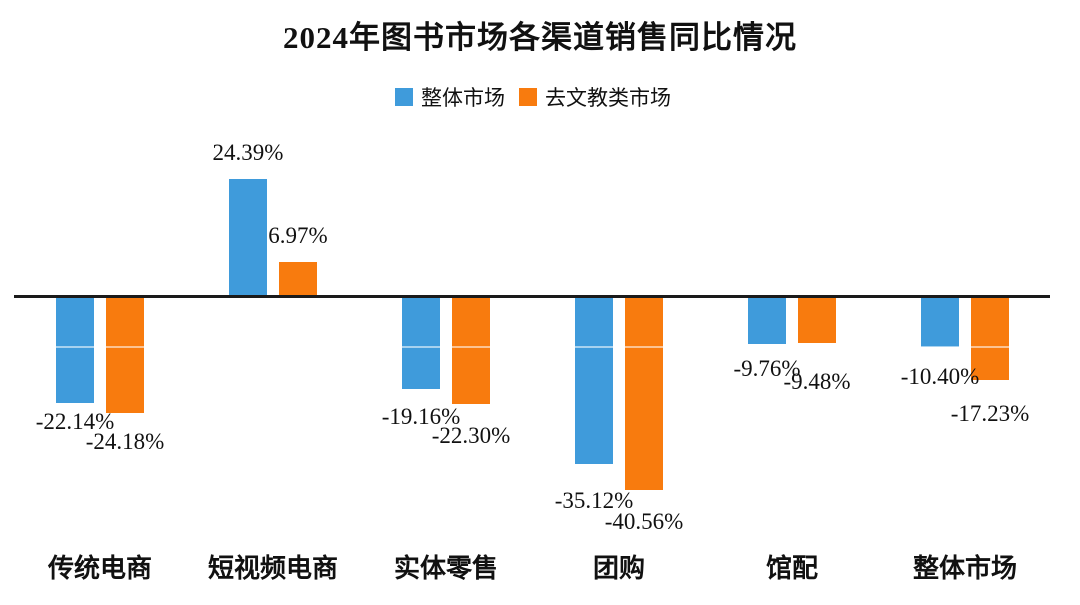  I want to click on legend-swatch-overall-market, so click(404, 97).